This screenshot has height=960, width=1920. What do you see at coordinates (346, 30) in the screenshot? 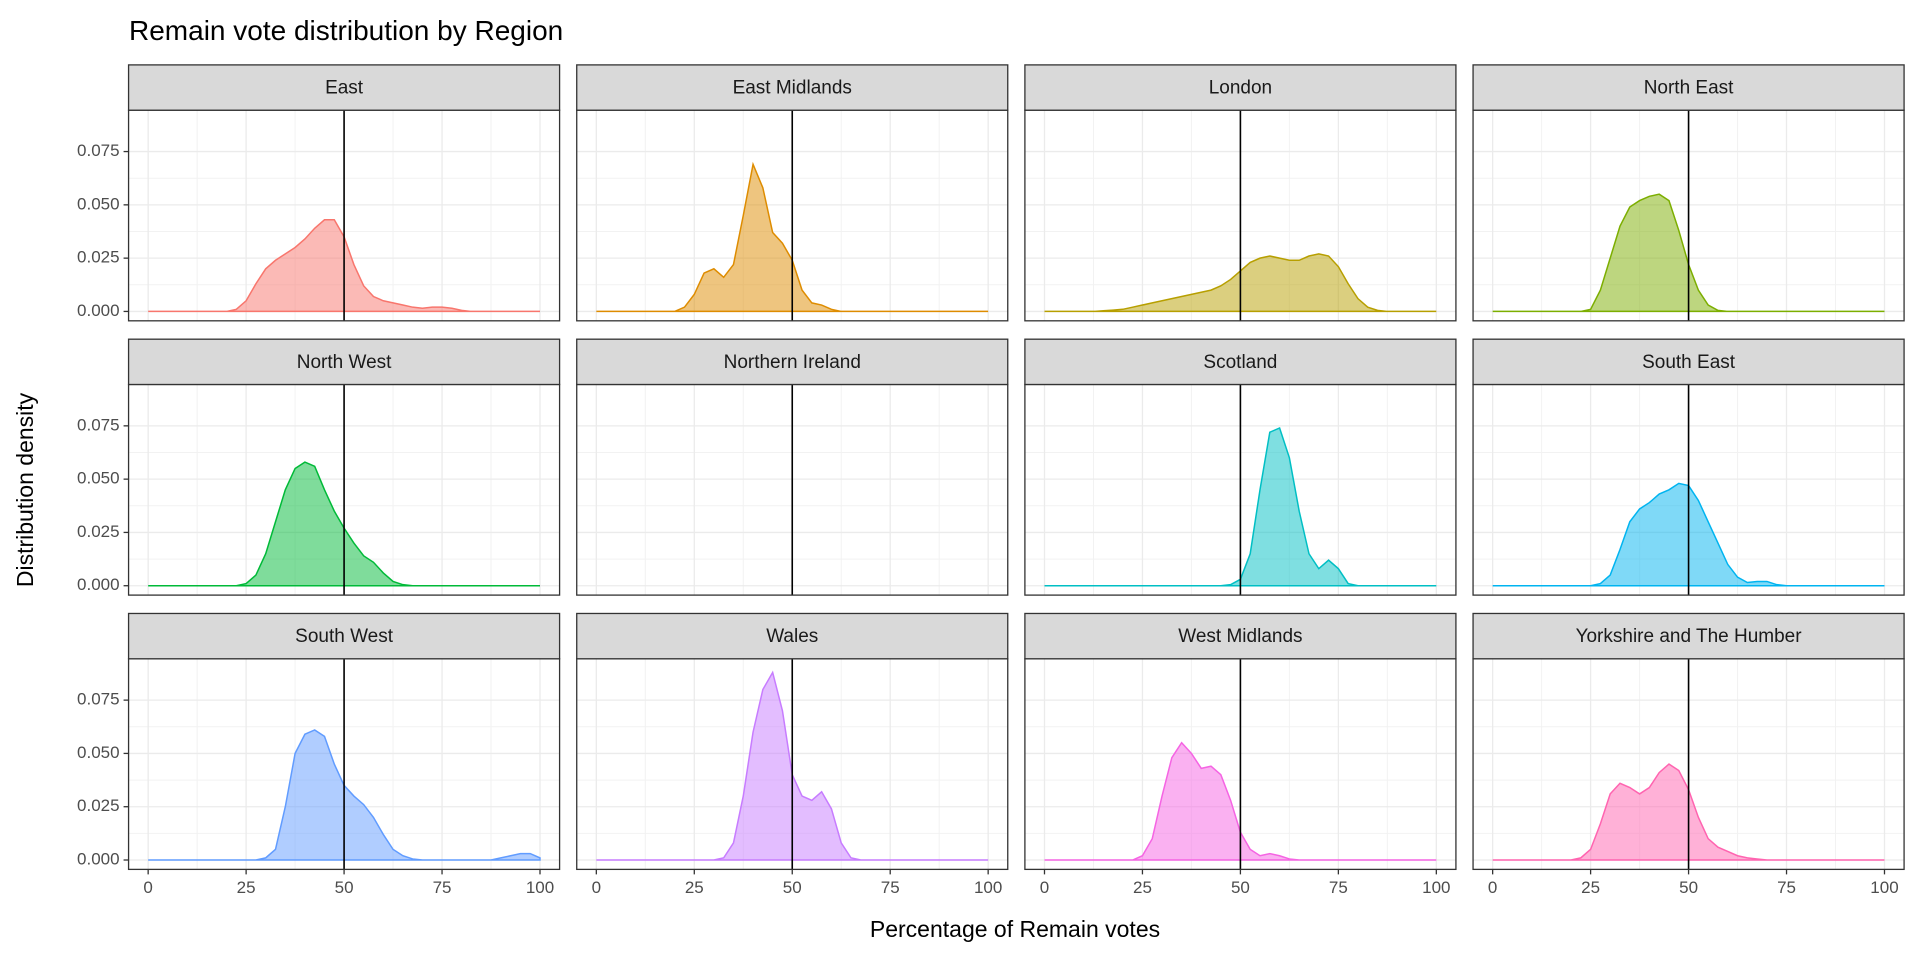
I see `chart-title: Remain vote distribution by Region` at bounding box center [346, 30].